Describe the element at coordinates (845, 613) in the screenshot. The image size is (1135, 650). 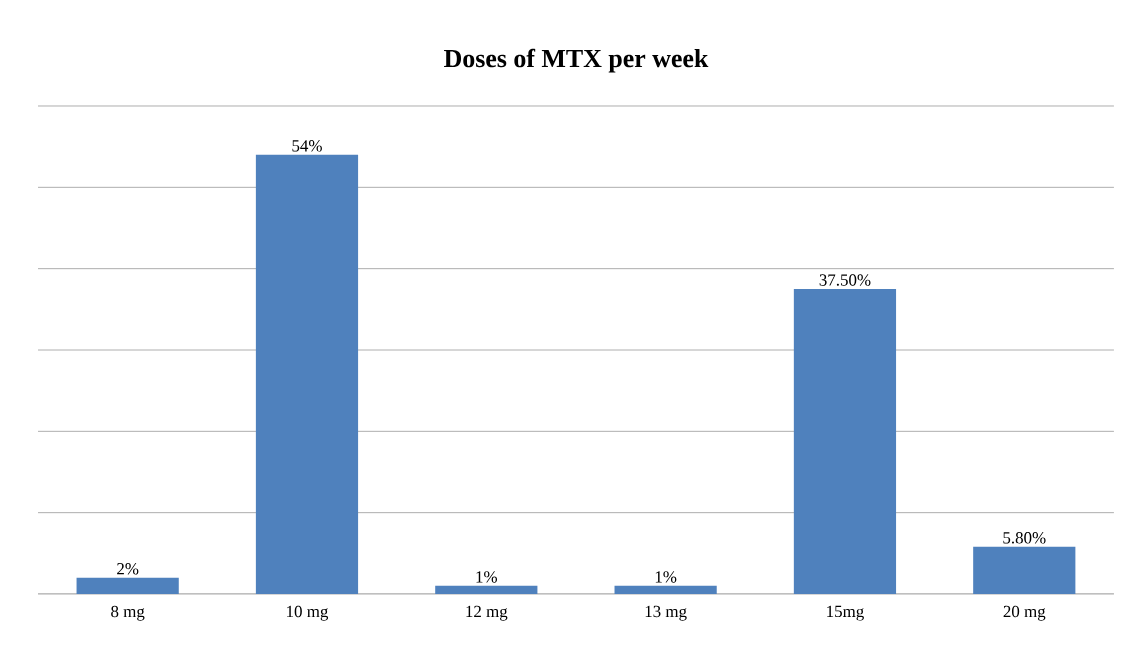
I see `x-tick-label: 15mg` at that location.